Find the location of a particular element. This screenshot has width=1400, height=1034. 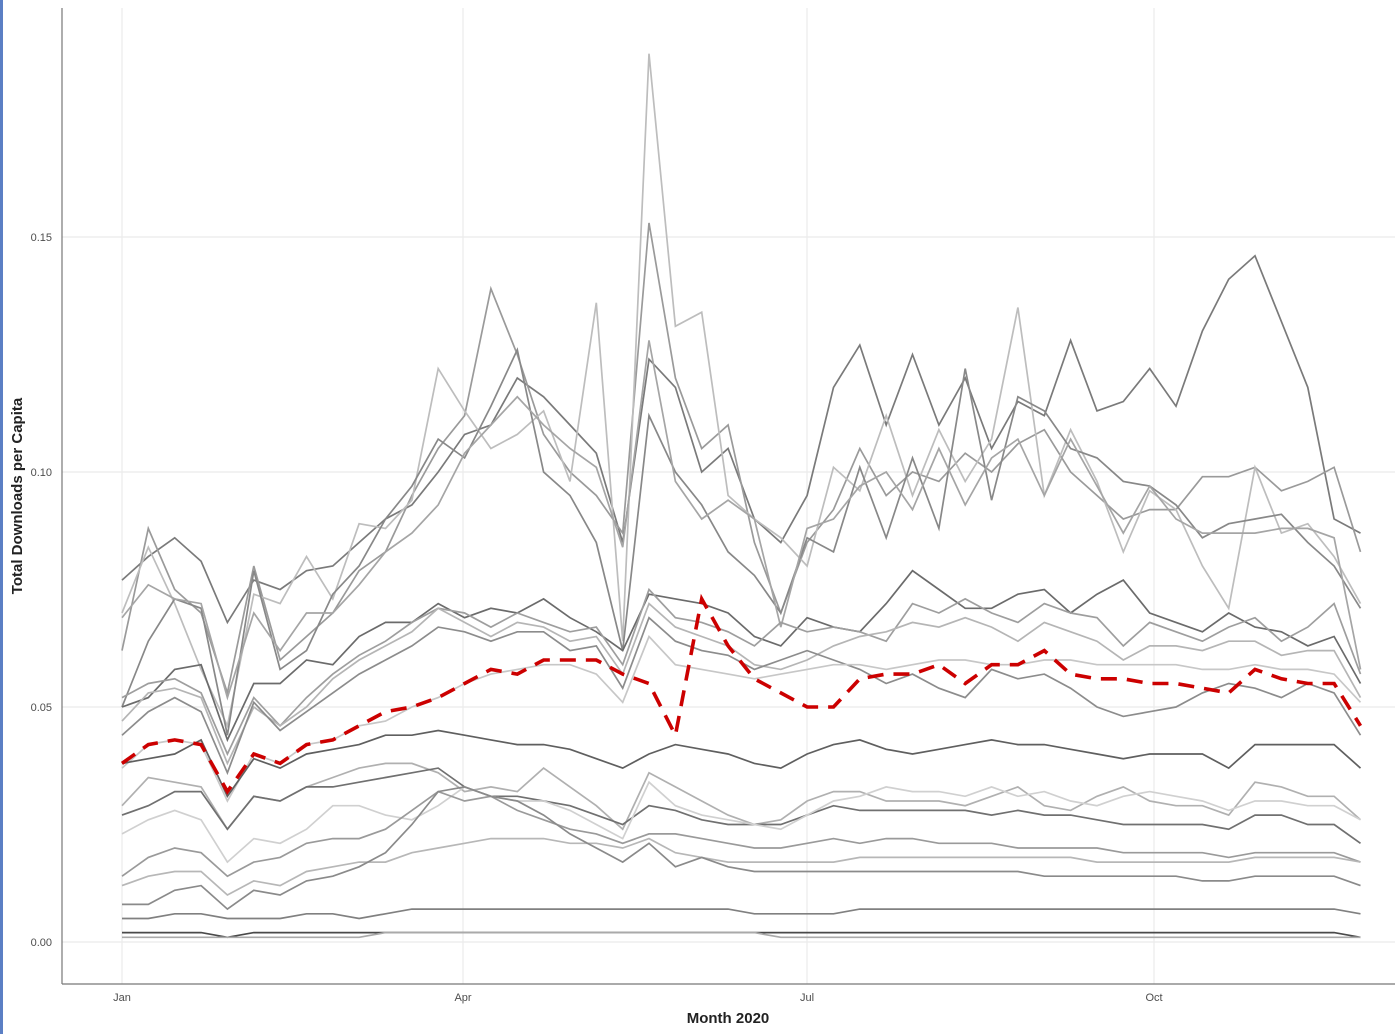

series-line-s7 is located at coordinates (741, 672).